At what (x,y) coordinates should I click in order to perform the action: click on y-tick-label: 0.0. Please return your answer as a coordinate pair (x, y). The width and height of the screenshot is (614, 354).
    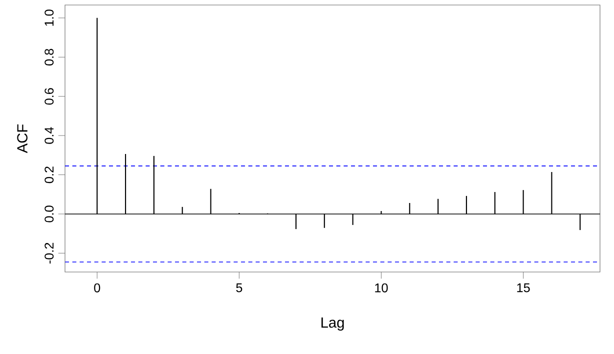
    Looking at the image, I should click on (49, 214).